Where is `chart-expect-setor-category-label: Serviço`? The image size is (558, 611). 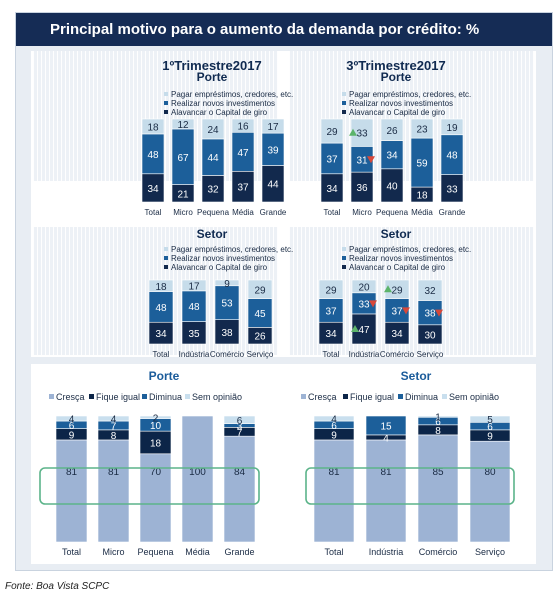 chart-expect-setor-category-label: Serviço is located at coordinates (490, 552).